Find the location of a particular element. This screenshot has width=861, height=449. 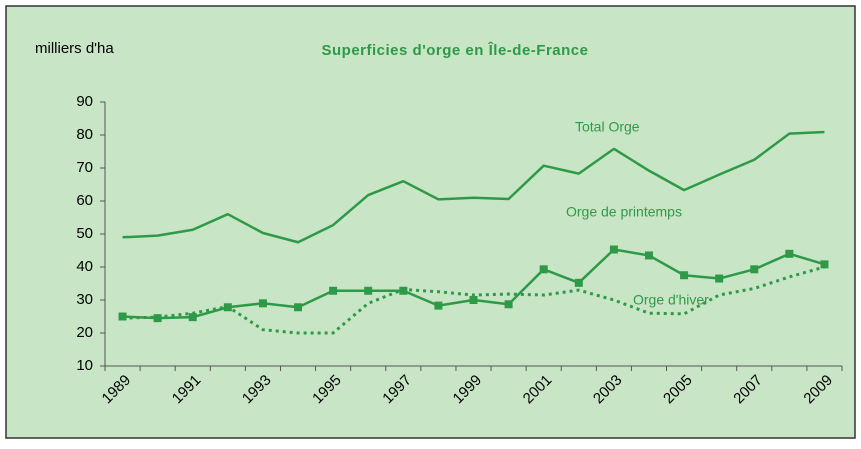

y-tick-label: 40 is located at coordinates (84, 266).